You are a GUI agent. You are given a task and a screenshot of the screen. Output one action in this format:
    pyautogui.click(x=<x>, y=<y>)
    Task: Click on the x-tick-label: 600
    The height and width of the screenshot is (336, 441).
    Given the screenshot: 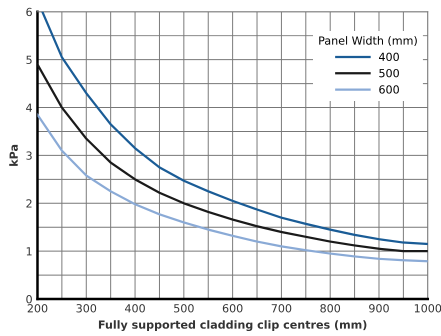 What is the action you would take?
    pyautogui.click(x=232, y=308)
    